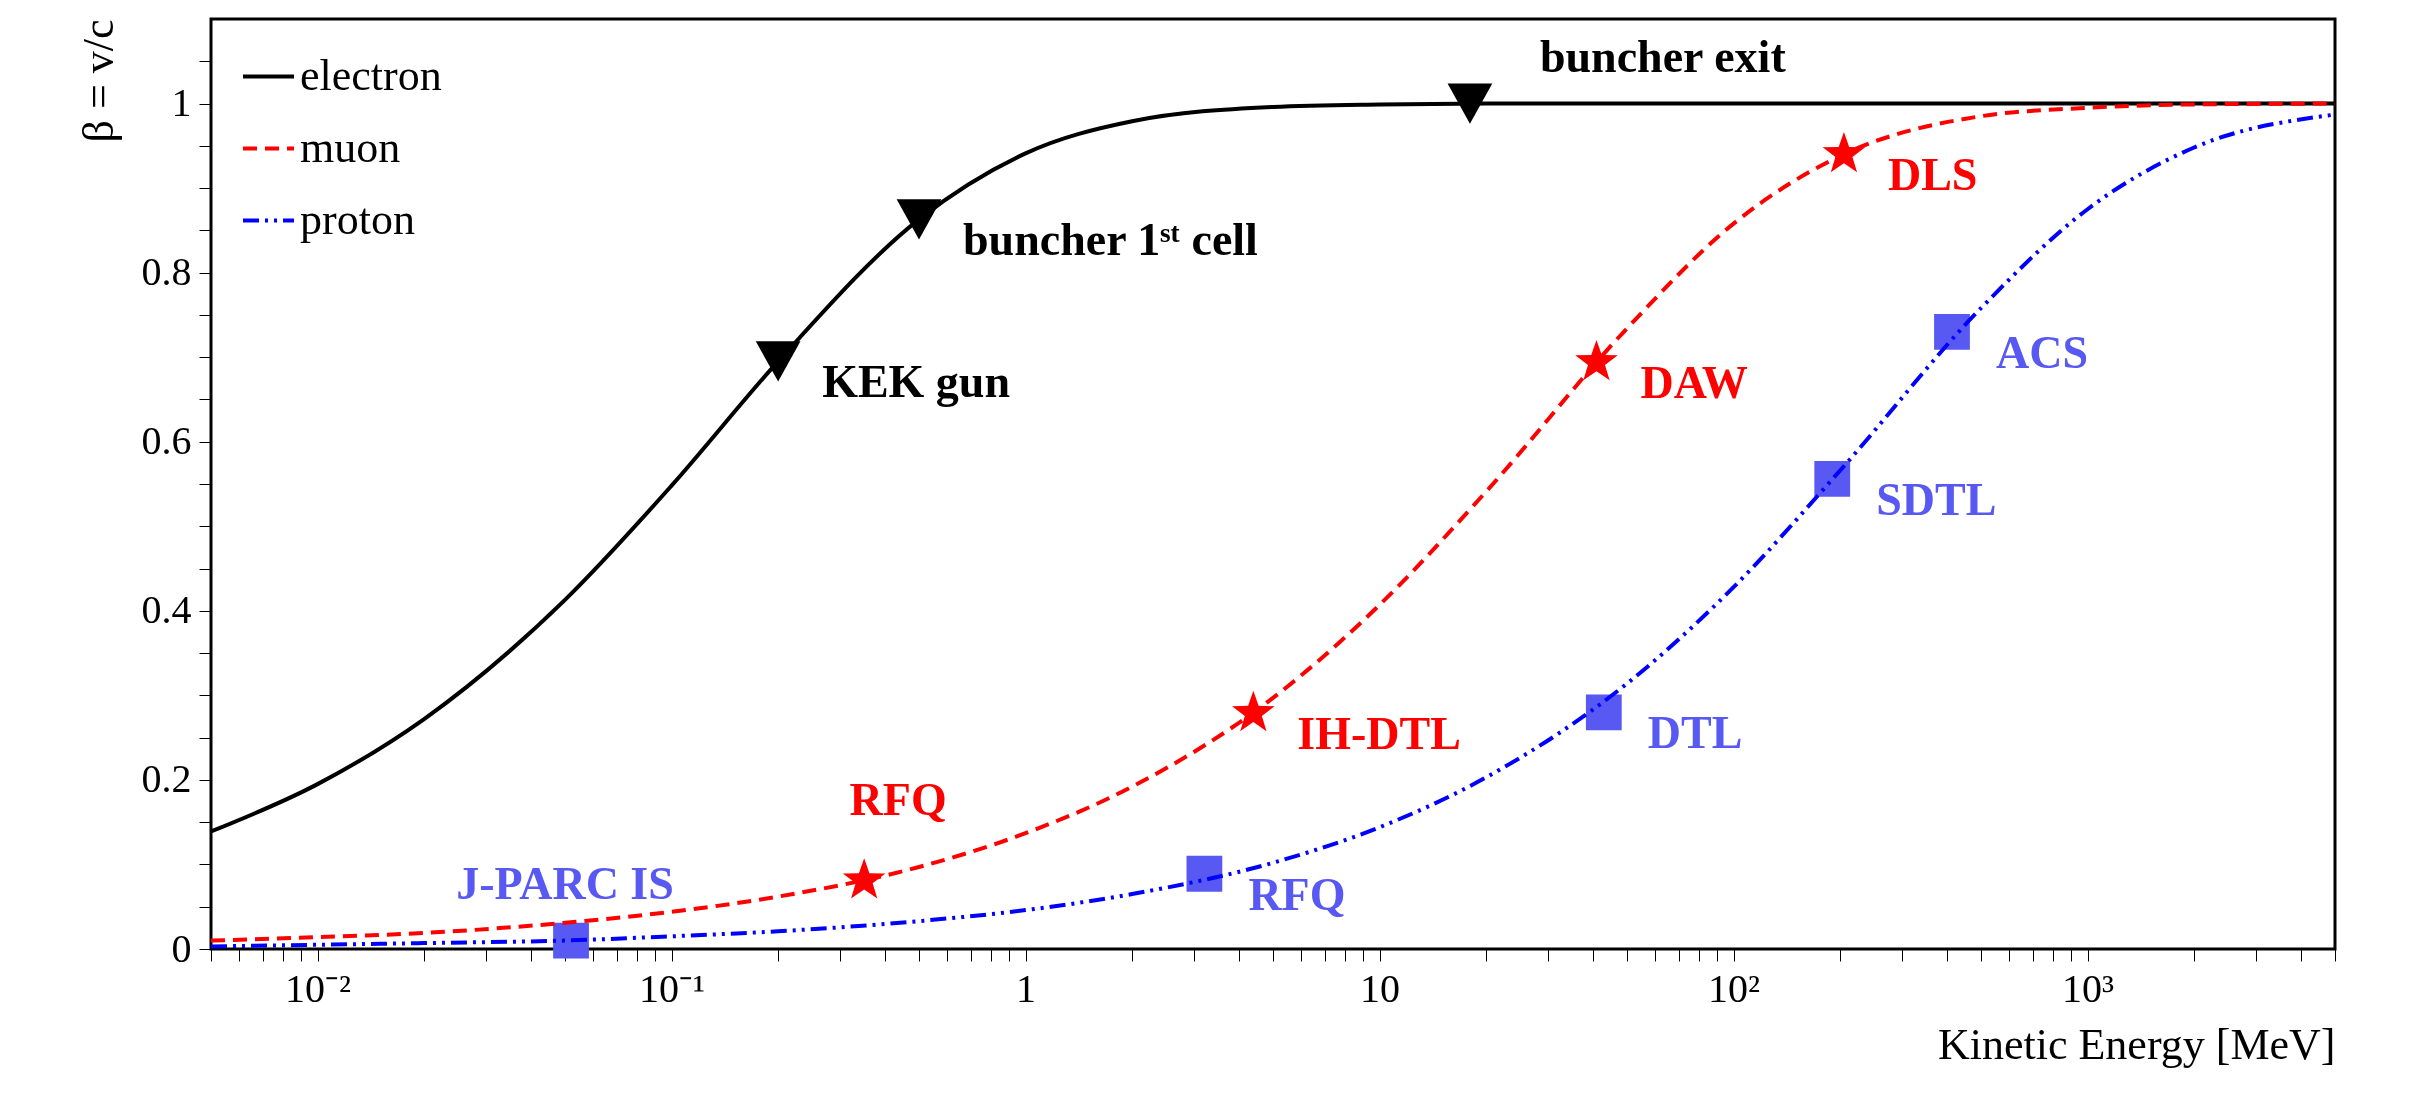 The image size is (2433, 1096). I want to click on x-tick-label: 10⁻¹, so click(672, 988).